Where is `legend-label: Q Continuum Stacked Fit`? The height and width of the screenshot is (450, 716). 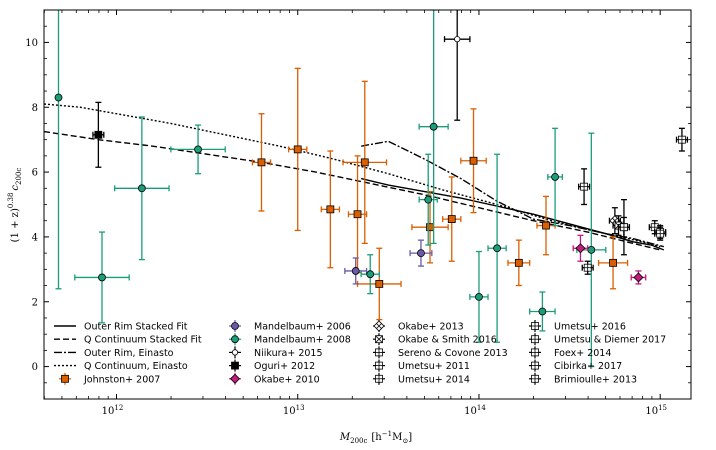
legend-label: Q Continuum Stacked Fit is located at coordinates (143, 340).